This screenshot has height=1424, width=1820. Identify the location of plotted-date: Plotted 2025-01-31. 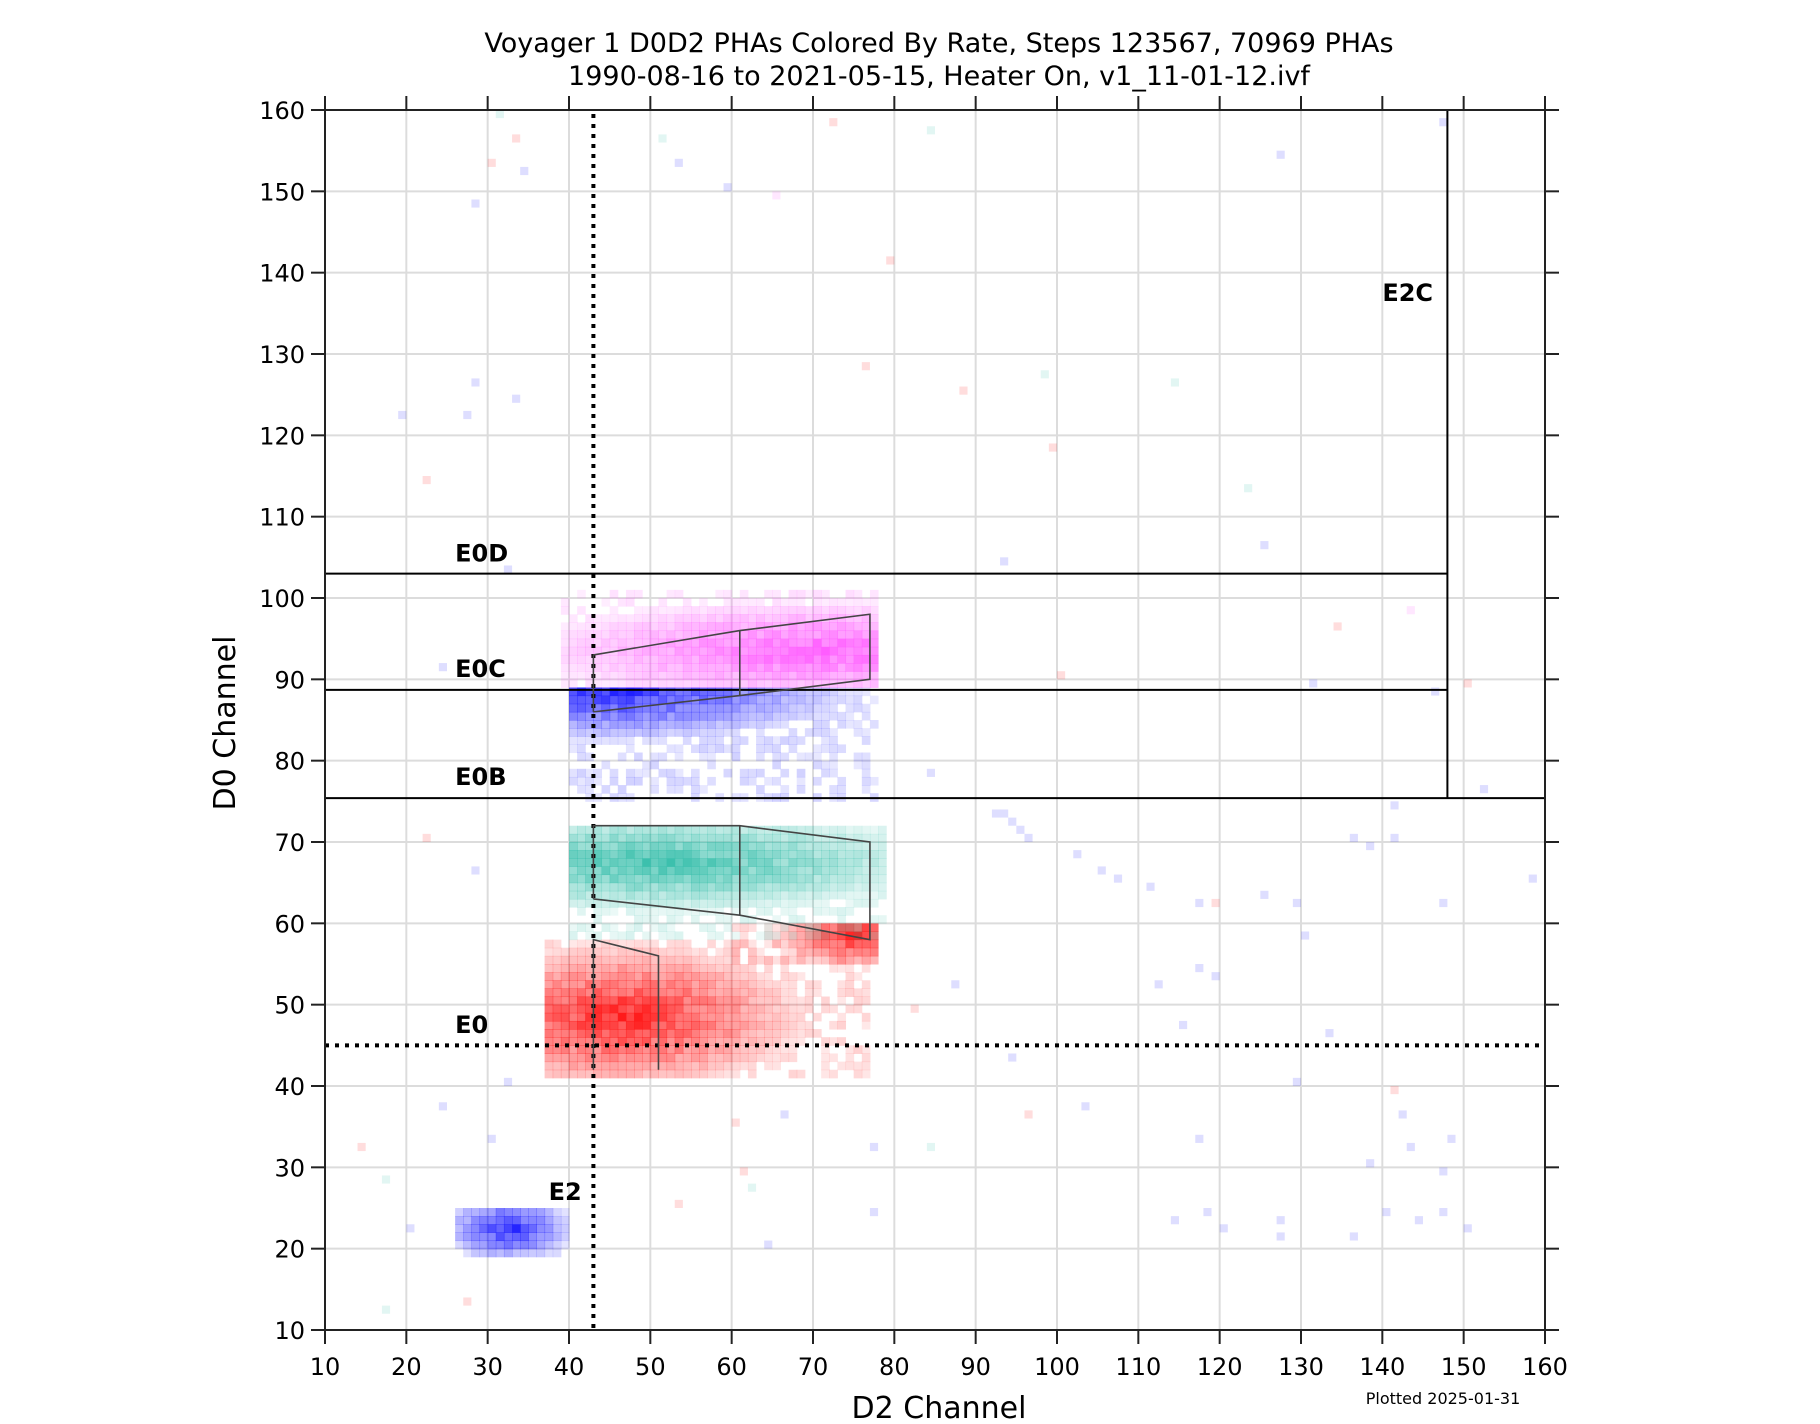
(1443, 1398).